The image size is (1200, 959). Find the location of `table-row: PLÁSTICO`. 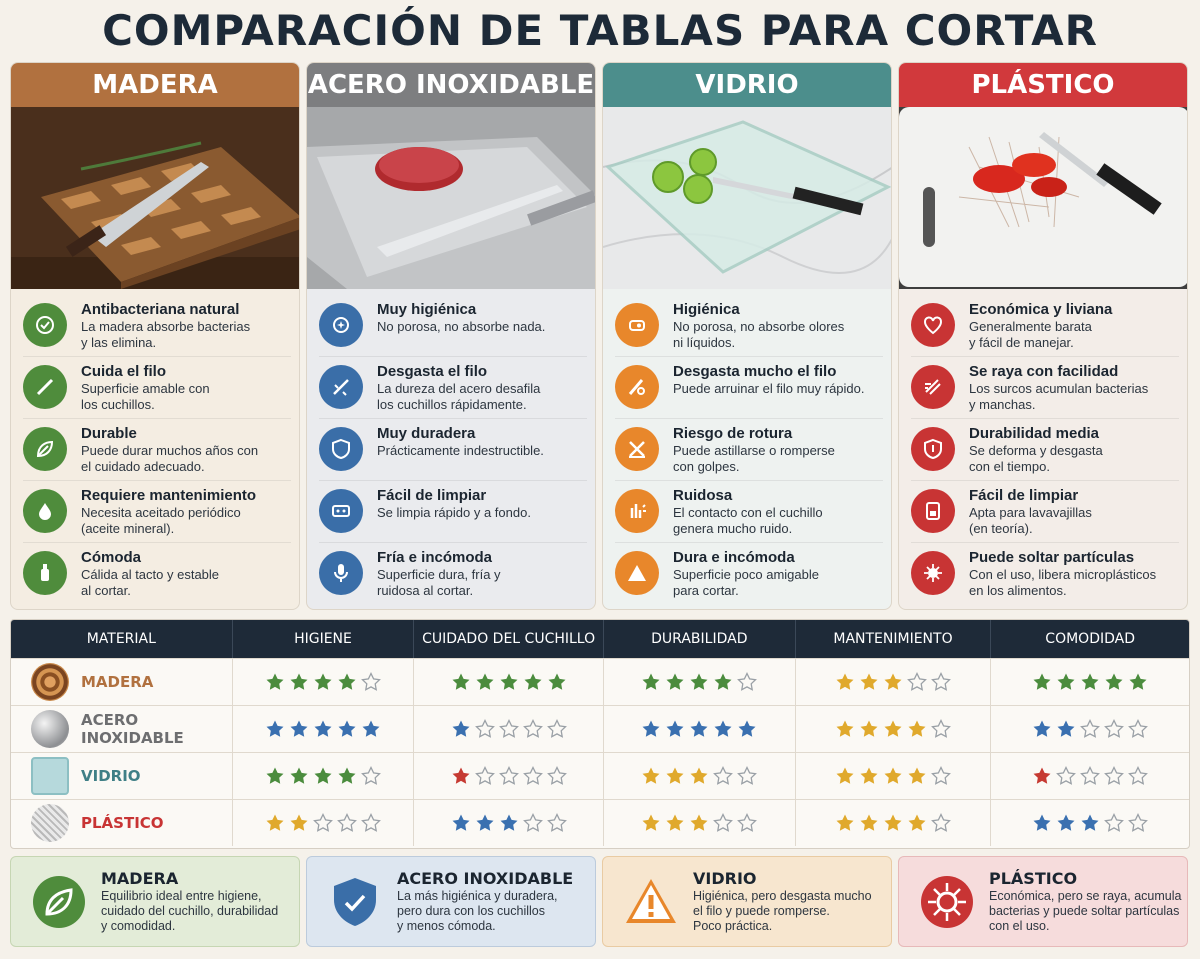

table-row: PLÁSTICO is located at coordinates (600, 822).